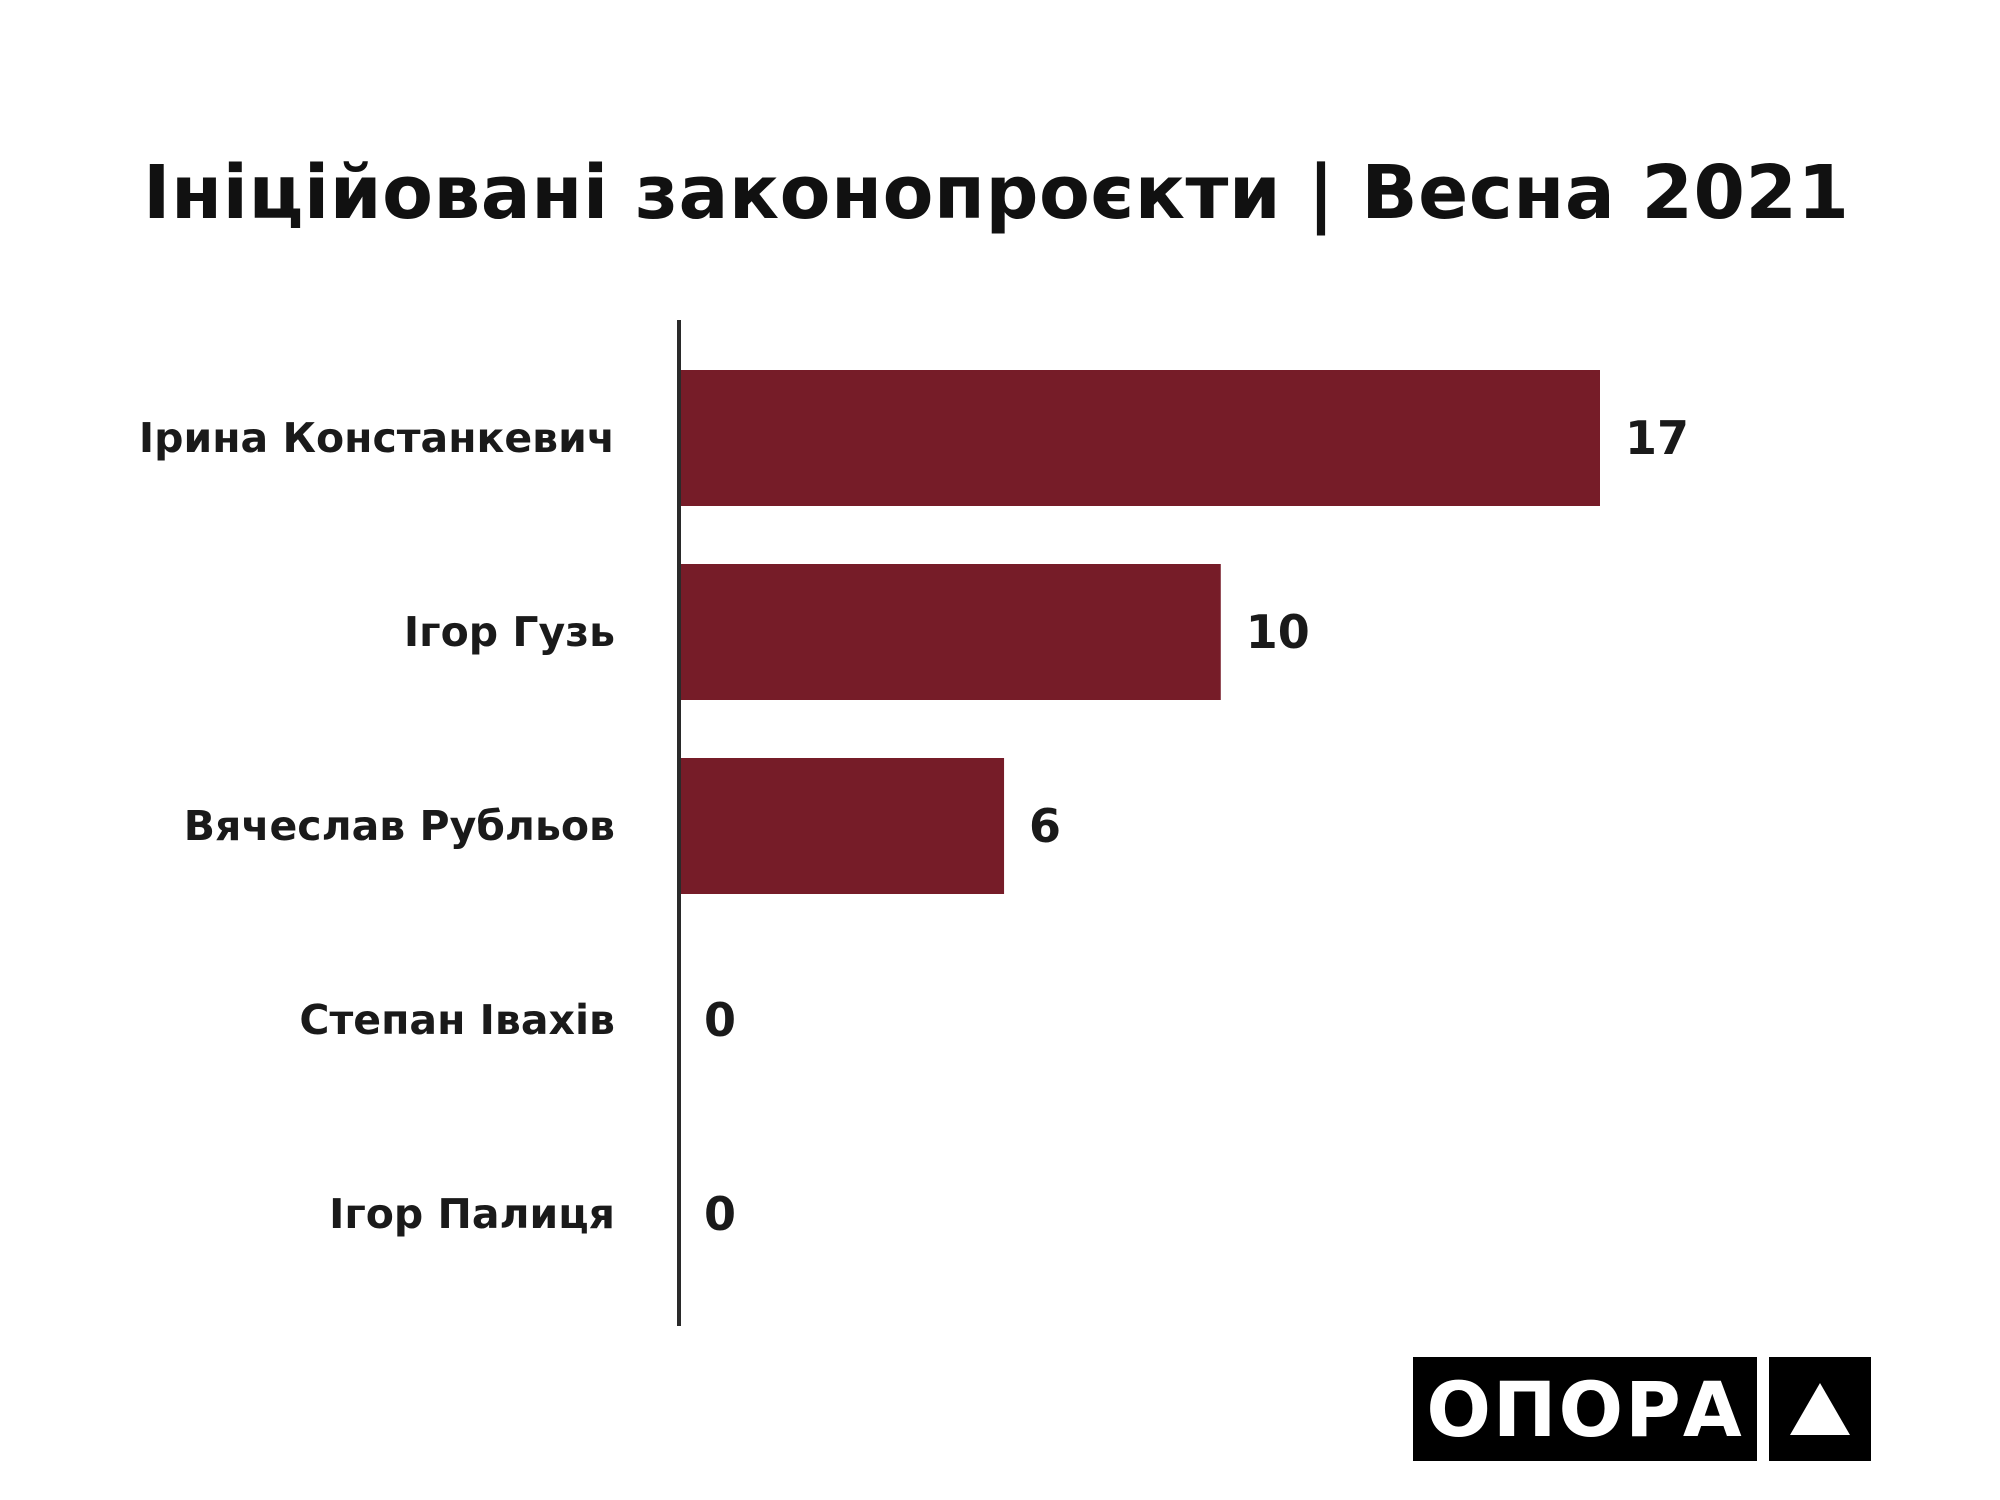 This screenshot has width=2000, height=1500. I want to click on value-label: 17, so click(1657, 438).